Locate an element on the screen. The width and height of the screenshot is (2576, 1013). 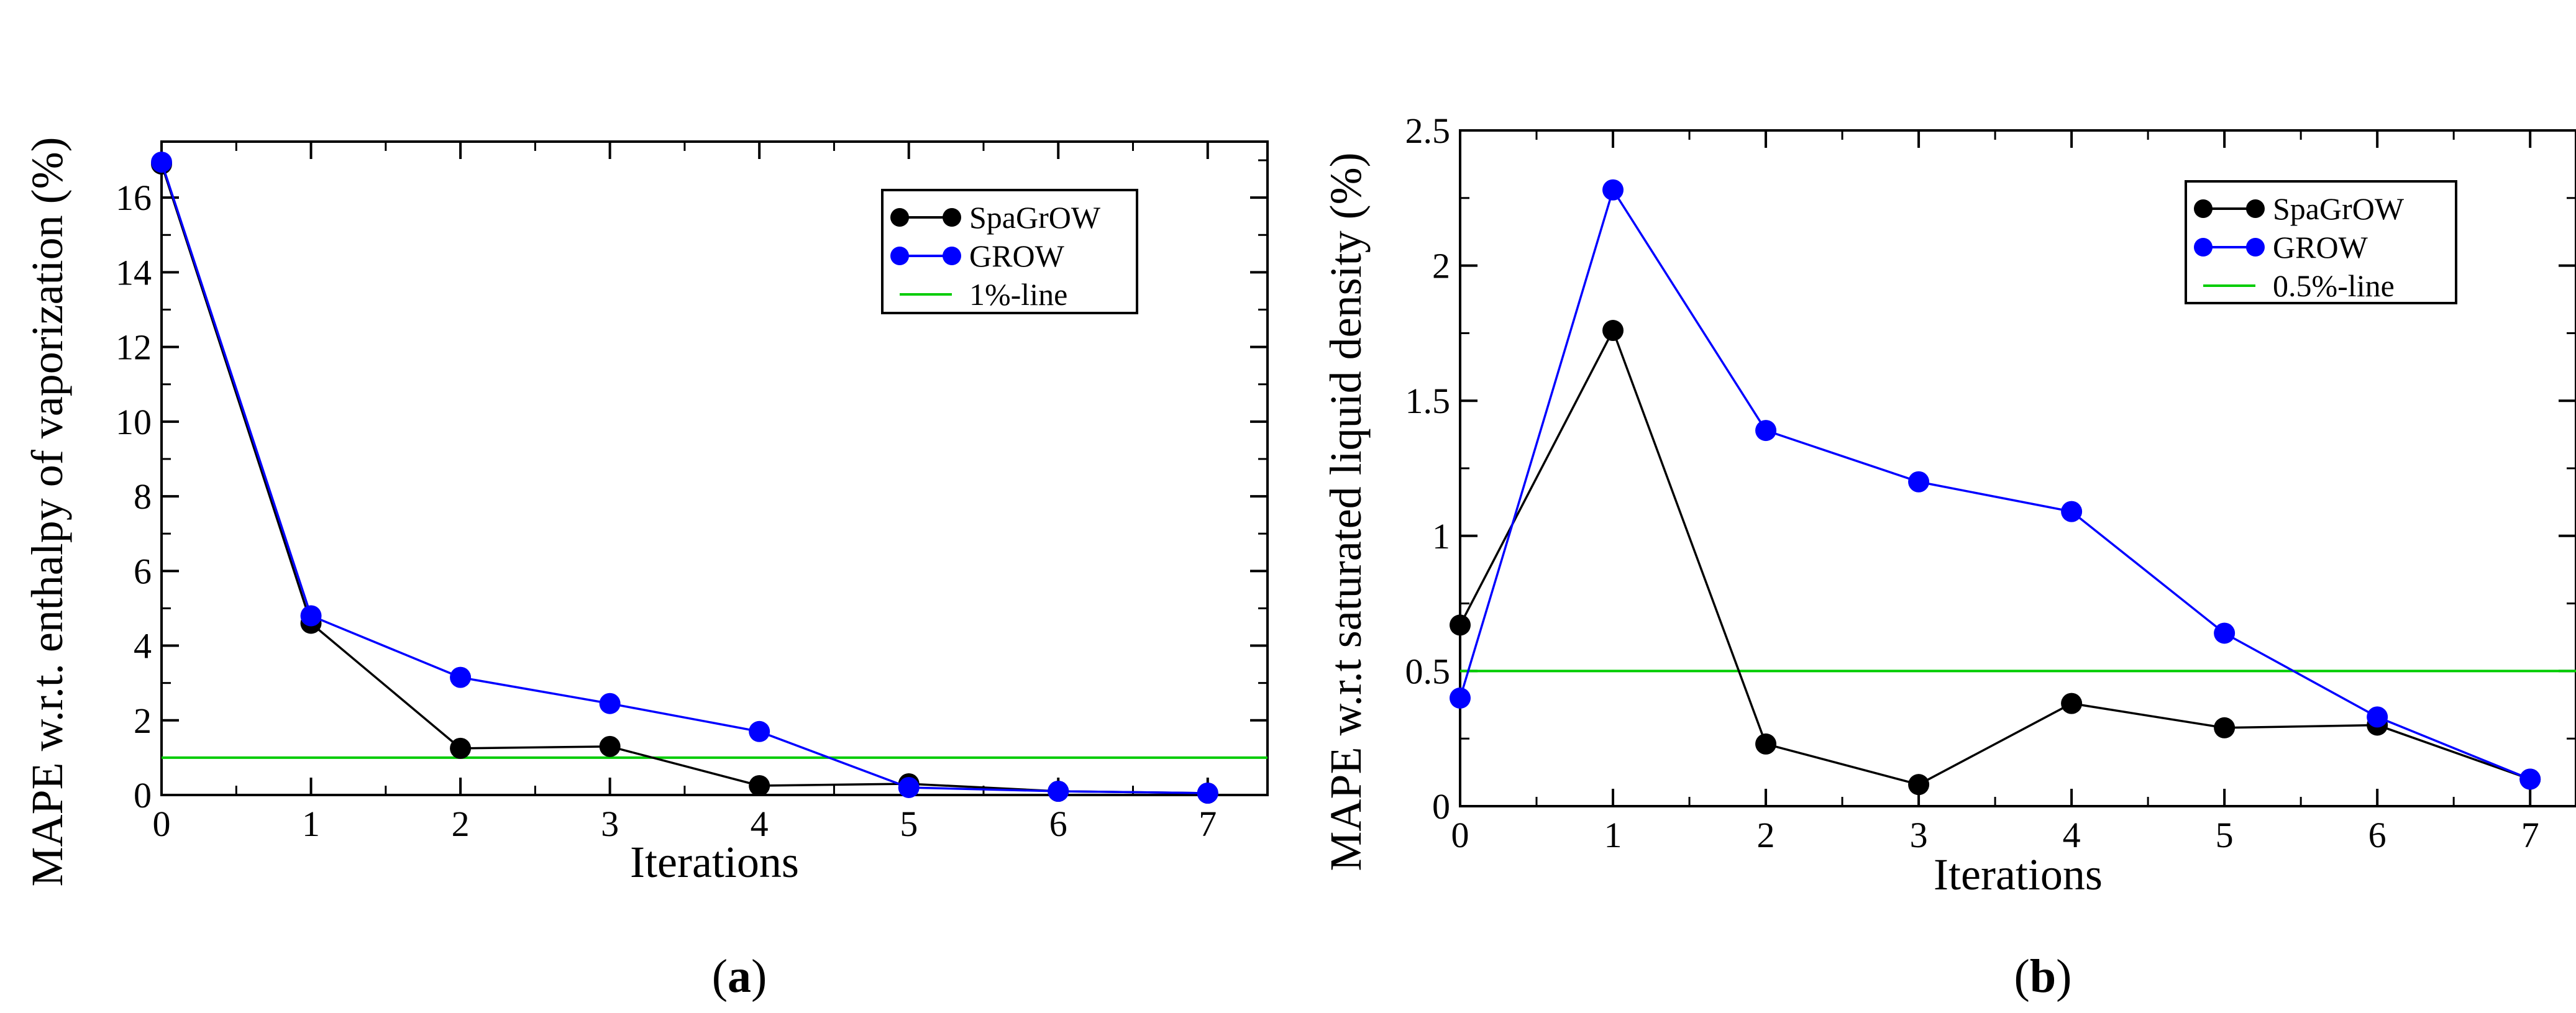
panel-label: (a) is located at coordinates (739, 976).